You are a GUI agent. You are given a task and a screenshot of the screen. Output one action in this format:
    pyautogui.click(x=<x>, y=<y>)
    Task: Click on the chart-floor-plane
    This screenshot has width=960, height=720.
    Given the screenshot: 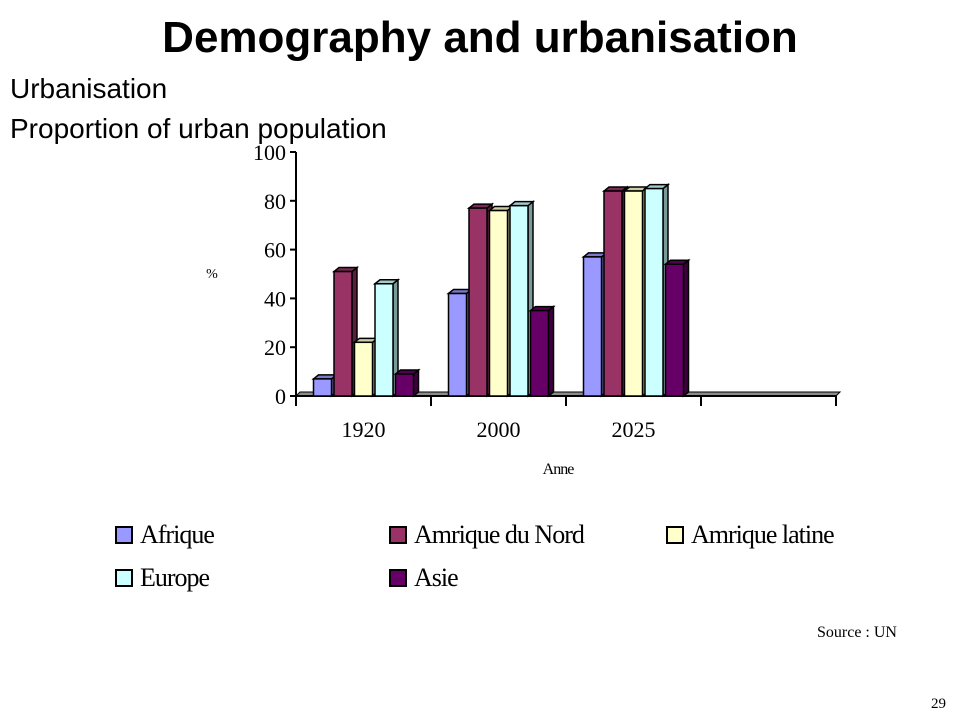 What is the action you would take?
    pyautogui.click(x=568, y=394)
    